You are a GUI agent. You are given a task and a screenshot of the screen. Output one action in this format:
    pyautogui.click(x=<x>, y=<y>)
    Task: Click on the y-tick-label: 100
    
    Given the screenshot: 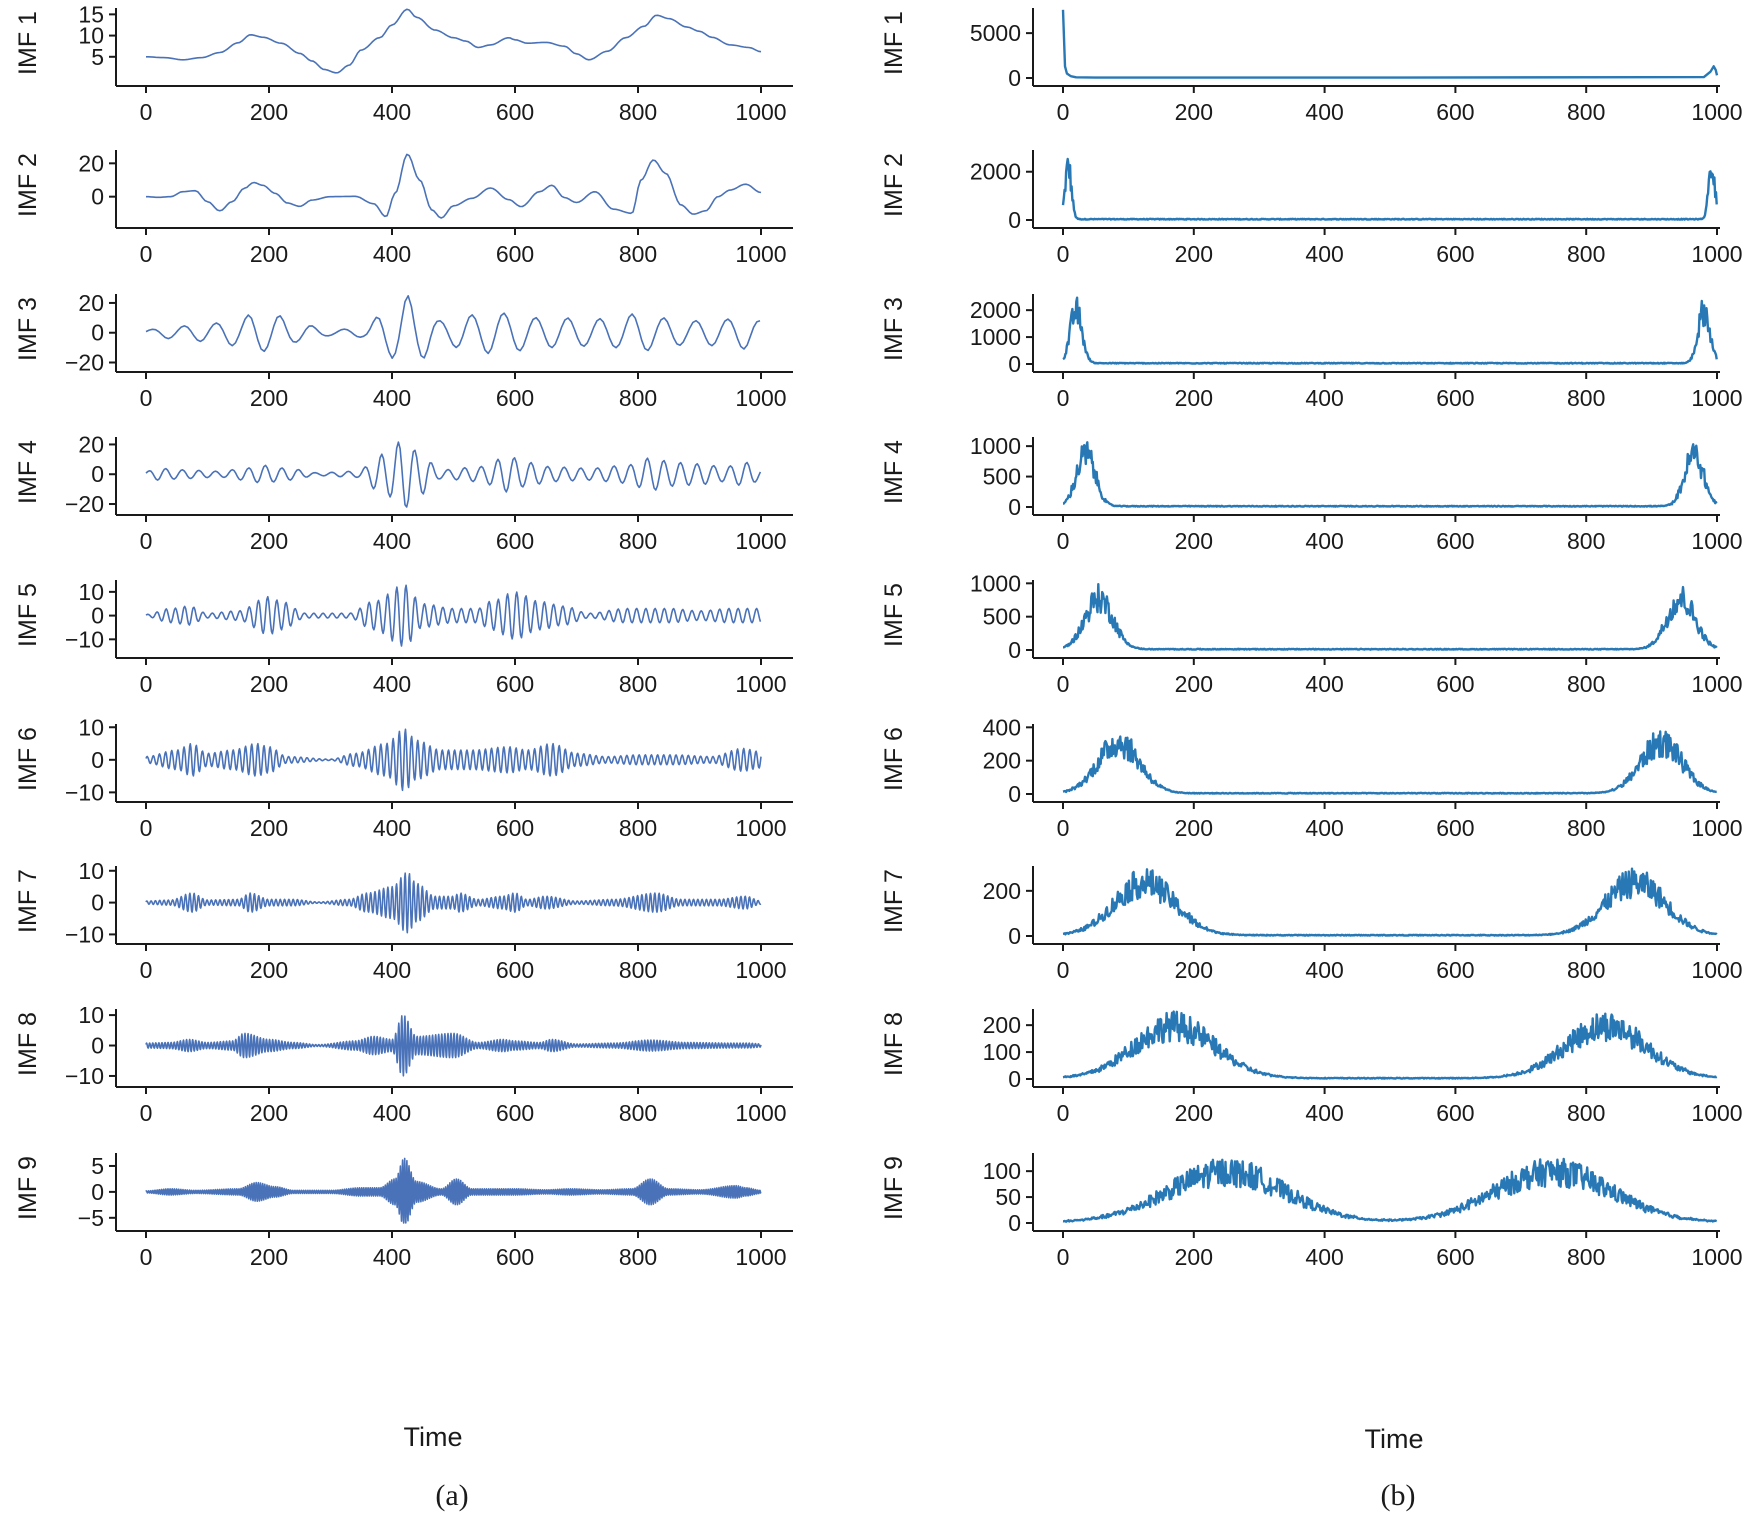 What is the action you would take?
    pyautogui.click(x=1002, y=1171)
    